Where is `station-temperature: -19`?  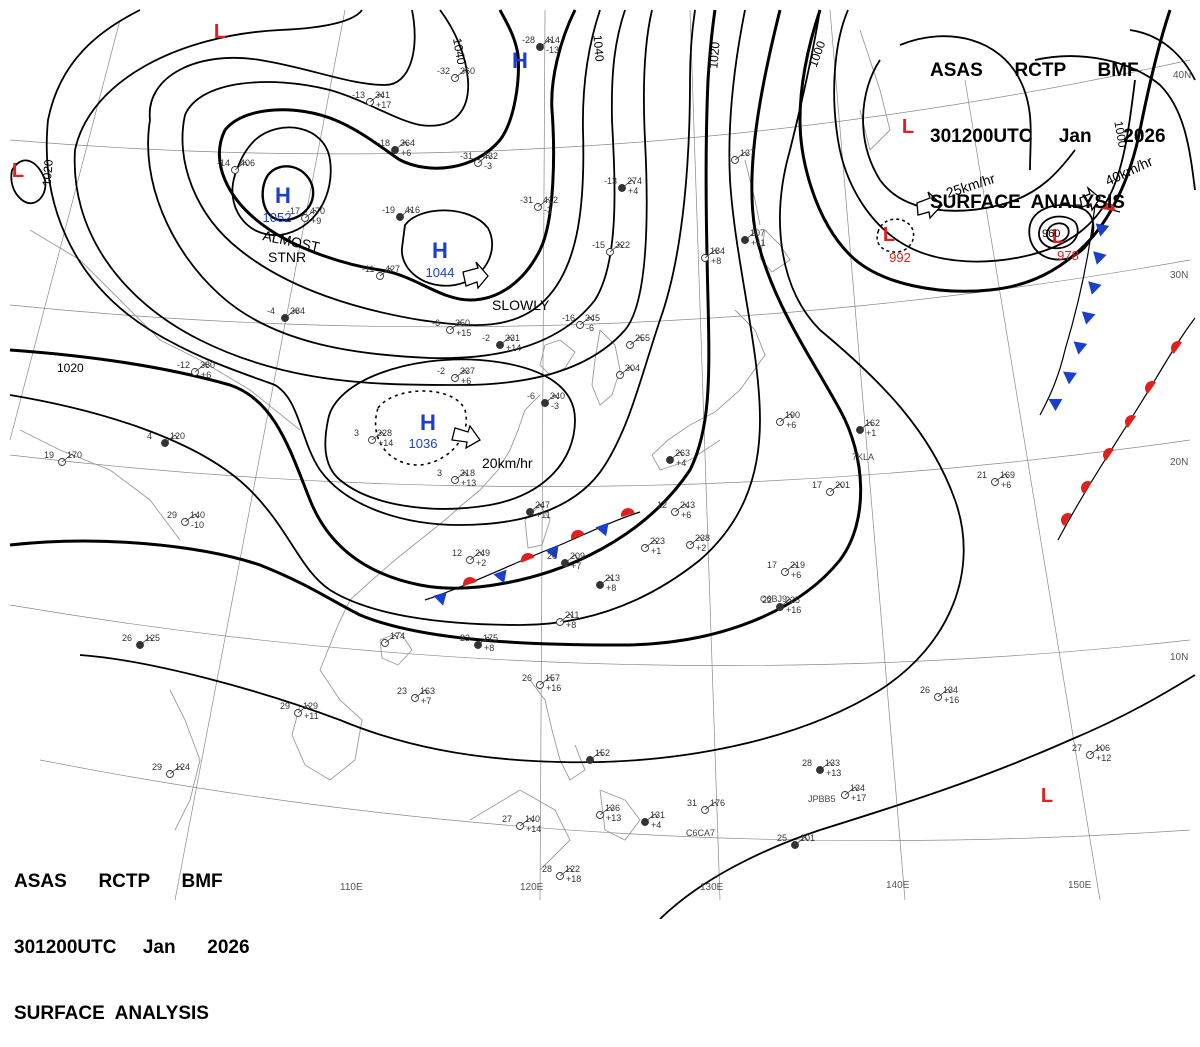
station-temperature: -19 is located at coordinates (388, 210).